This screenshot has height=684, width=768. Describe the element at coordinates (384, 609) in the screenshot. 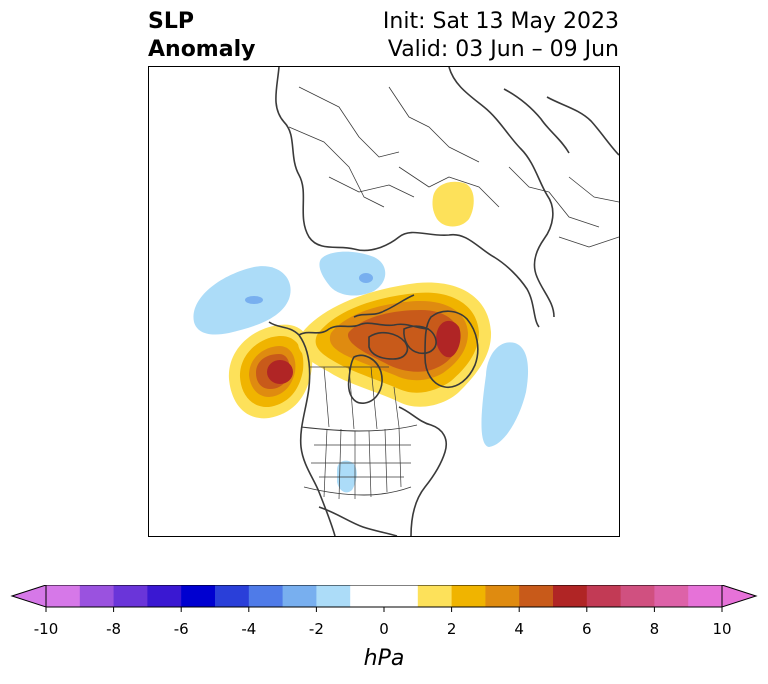

I see `colorbar-ticks` at that location.